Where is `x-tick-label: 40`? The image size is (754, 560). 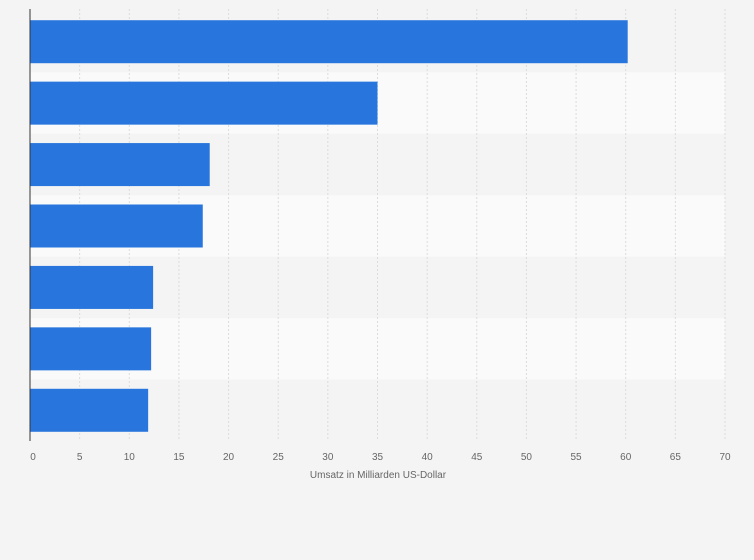 x-tick-label: 40 is located at coordinates (428, 457).